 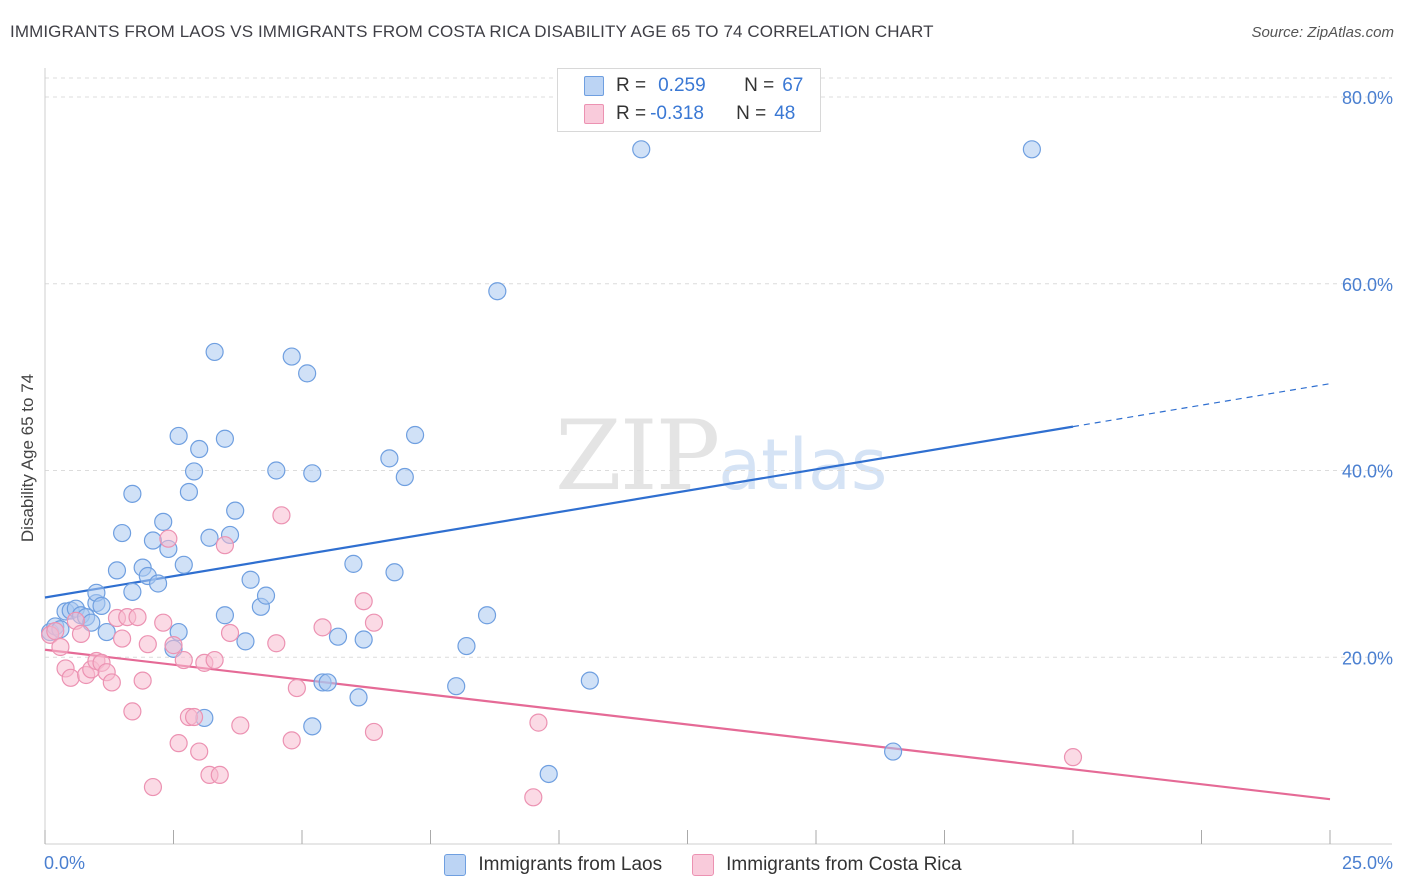 I want to click on legend-item-costa-rica: Immigrants from Costa Rica, so click(x=827, y=865).